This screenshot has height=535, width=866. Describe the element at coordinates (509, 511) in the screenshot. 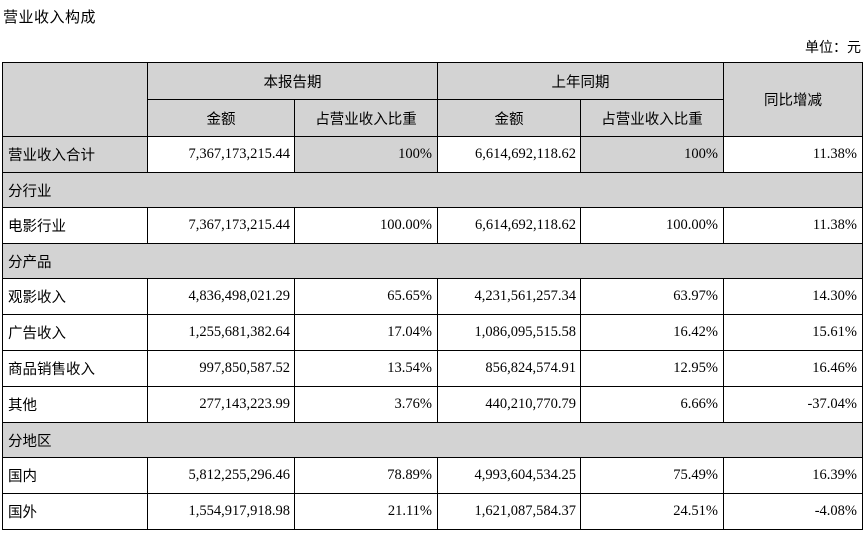

I see `prior-amount-cell: 1,621,087,584.37` at that location.